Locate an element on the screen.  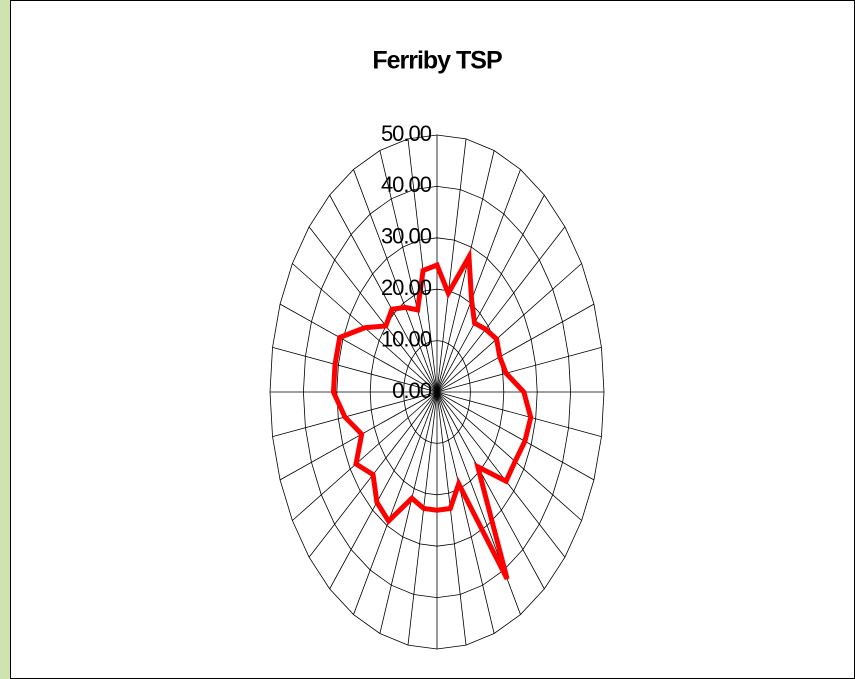
data-line is located at coordinates (432, 414).